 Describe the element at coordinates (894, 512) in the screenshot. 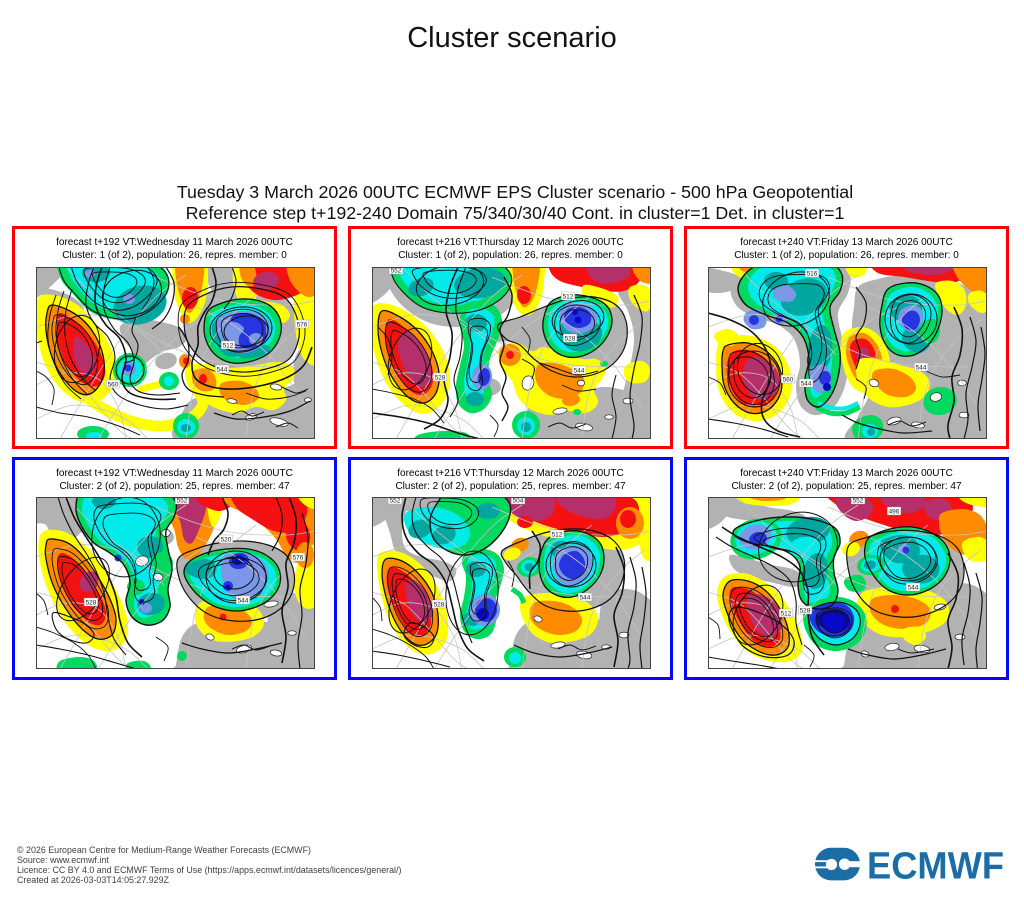

I see `svg-text: 496` at that location.